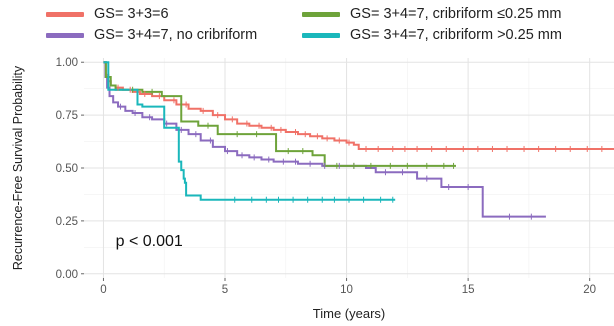 The image size is (614, 326). What do you see at coordinates (131, 14) in the screenshot?
I see `legend-label-1: GS= 3+3=6` at bounding box center [131, 14].